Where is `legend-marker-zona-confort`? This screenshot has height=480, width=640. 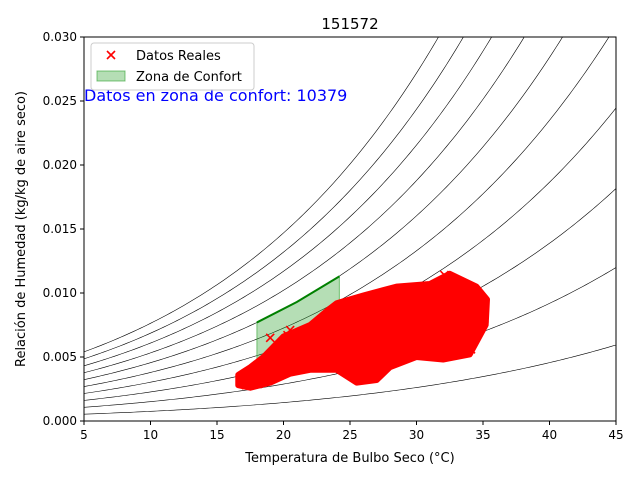 legend-marker-zona-confort is located at coordinates (111, 76).